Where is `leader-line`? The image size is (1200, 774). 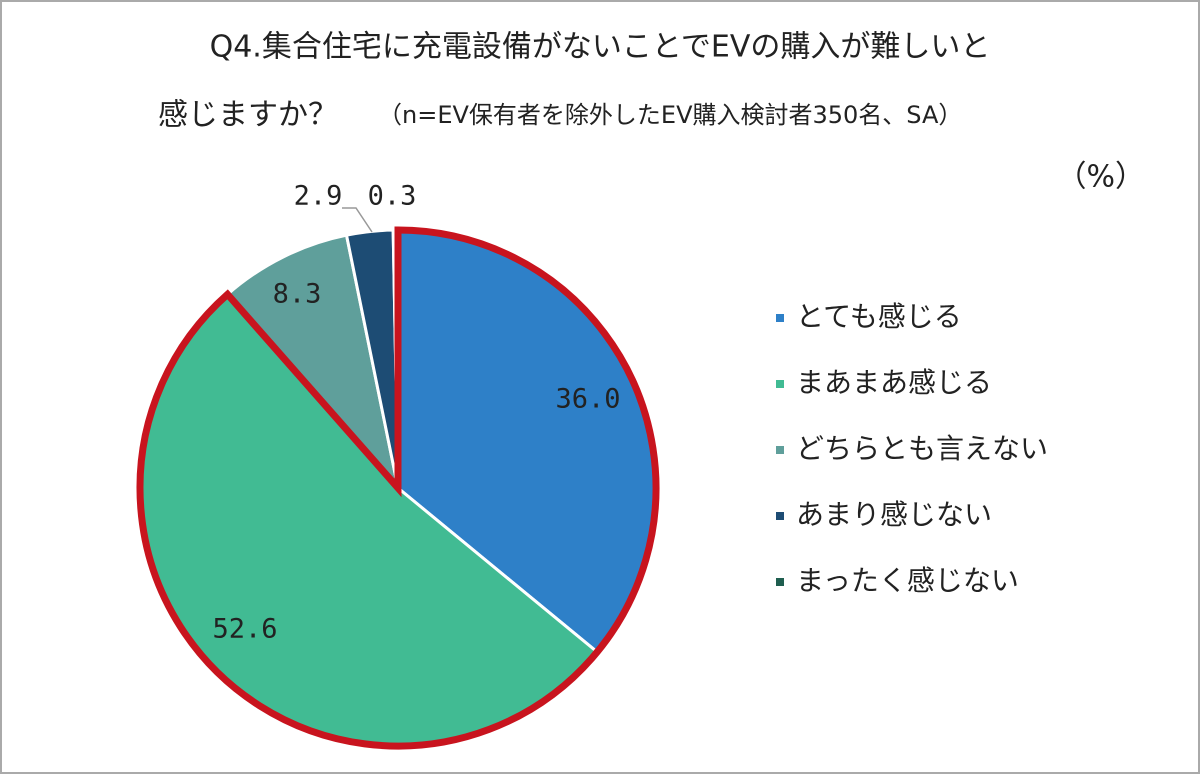 leader-line is located at coordinates (357, 220).